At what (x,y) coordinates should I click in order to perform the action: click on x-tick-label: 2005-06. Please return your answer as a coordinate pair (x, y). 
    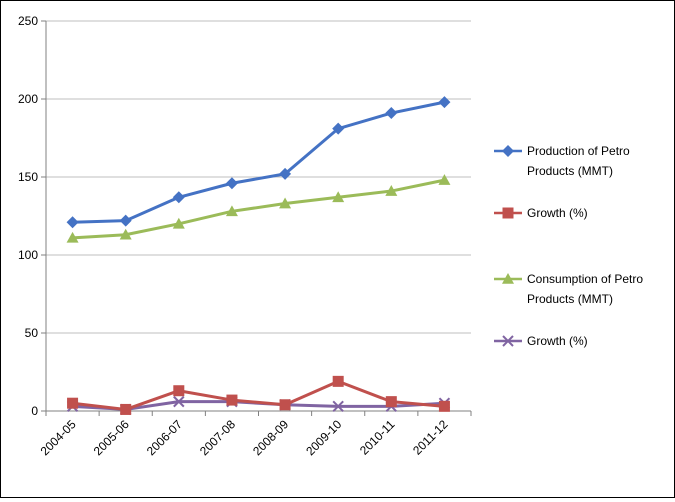
    Looking at the image, I should click on (111, 437).